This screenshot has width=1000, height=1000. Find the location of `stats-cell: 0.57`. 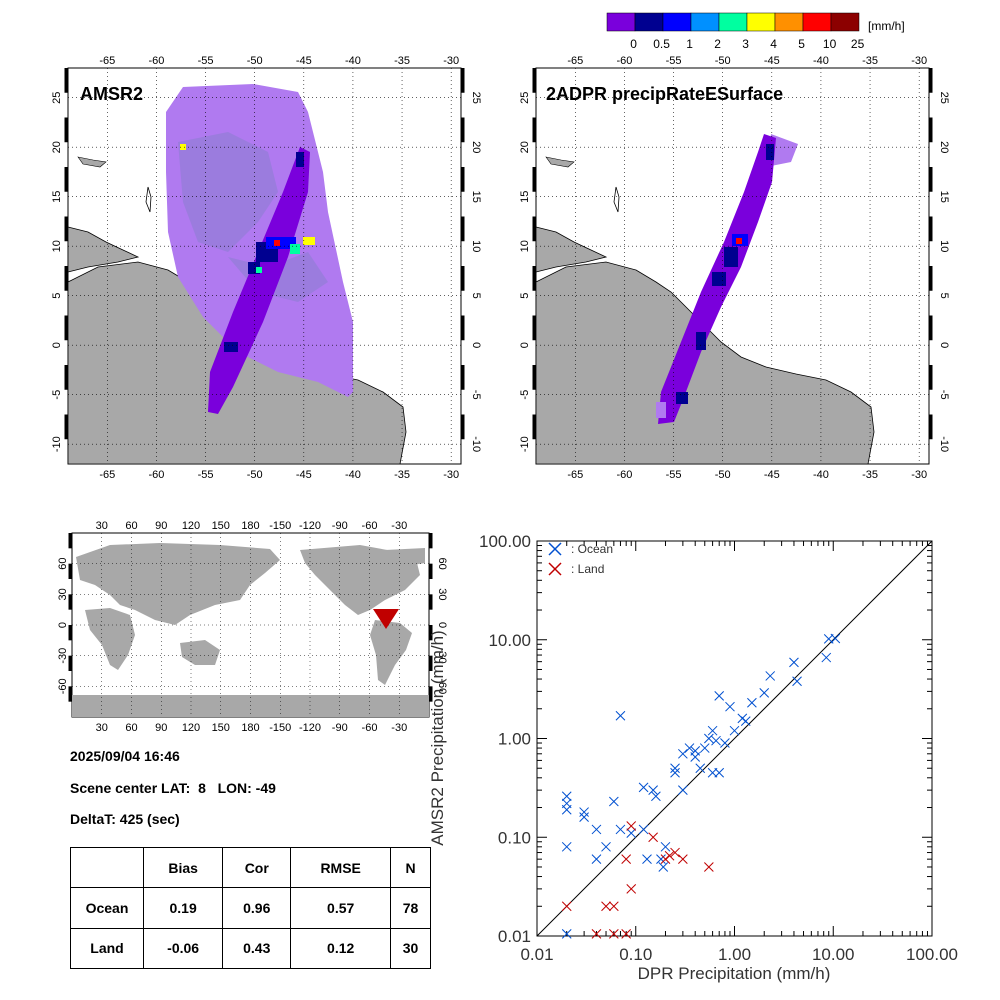

stats-cell: 0.57 is located at coordinates (341, 908).